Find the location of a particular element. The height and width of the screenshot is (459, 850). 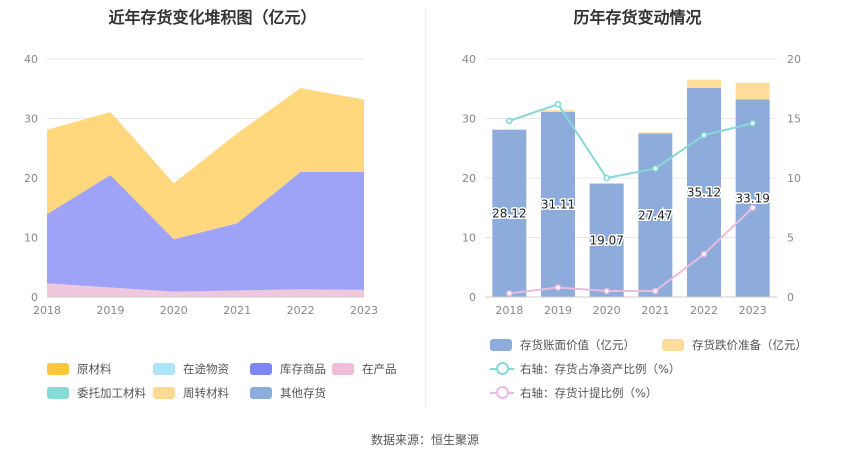

y2-tick-label: 20 is located at coordinates (794, 59).